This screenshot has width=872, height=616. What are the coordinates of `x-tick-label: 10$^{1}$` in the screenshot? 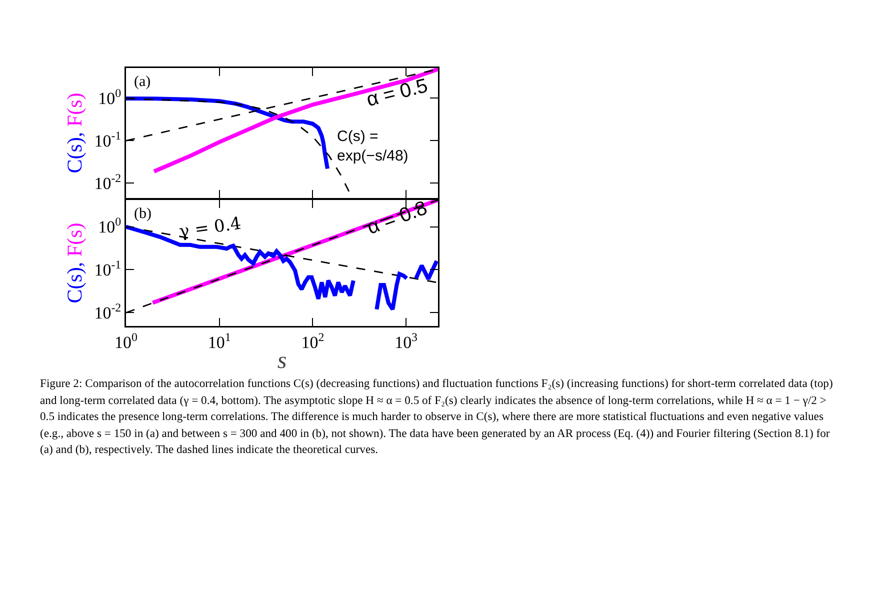 It's located at (219, 341).